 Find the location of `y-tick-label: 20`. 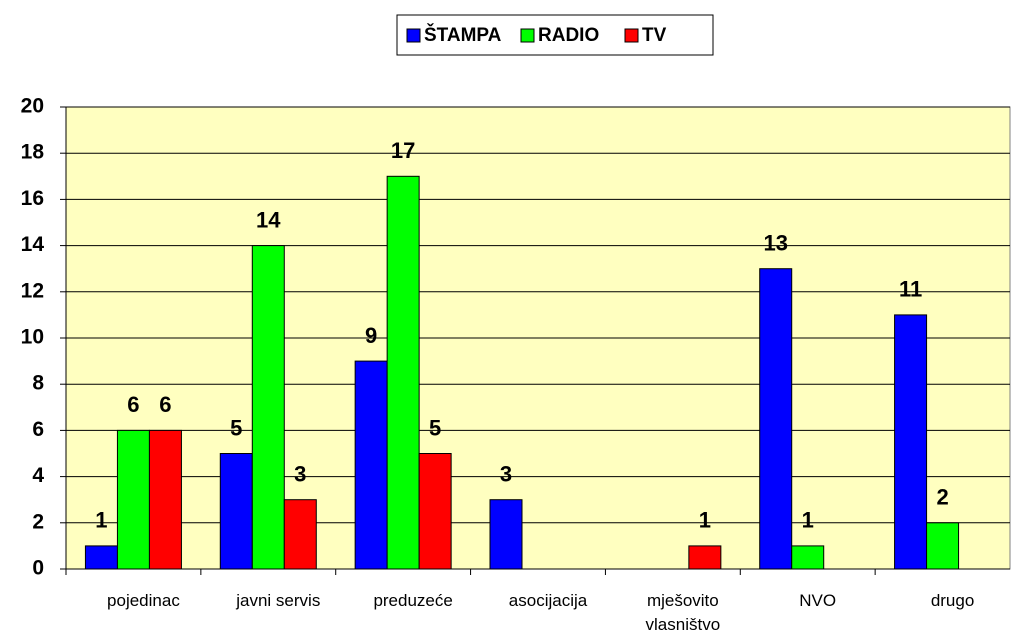

y-tick-label: 20 is located at coordinates (32, 106).